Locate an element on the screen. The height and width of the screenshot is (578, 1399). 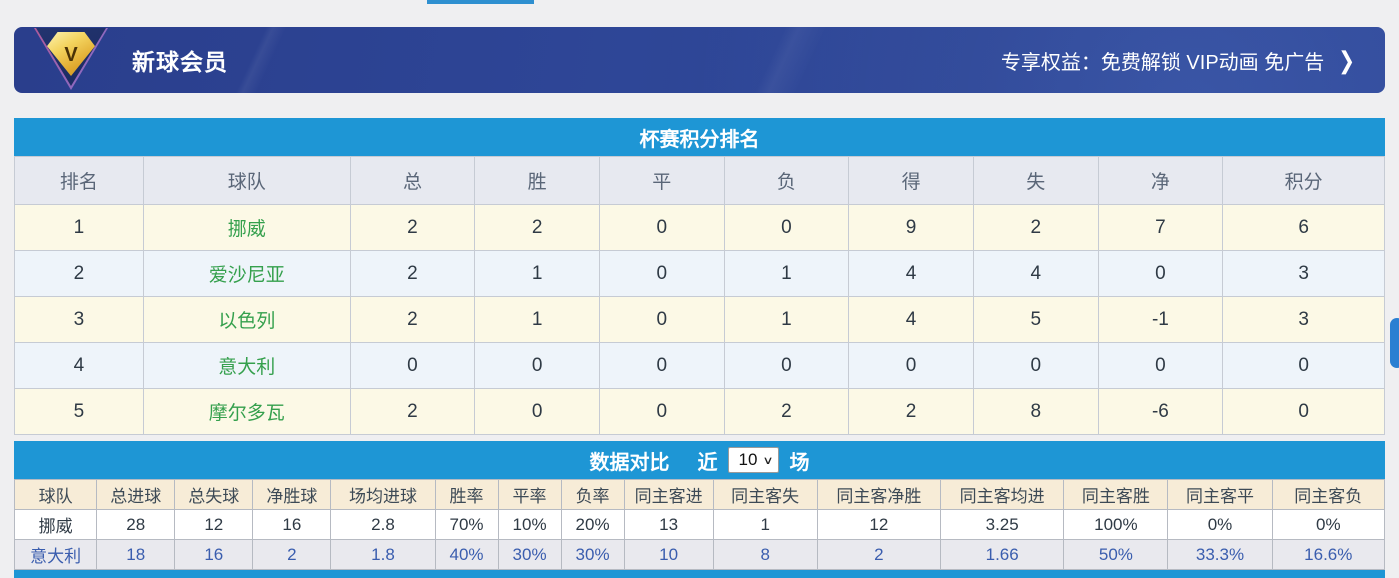
col-total-conceded: 总失球 is located at coordinates (214, 494).